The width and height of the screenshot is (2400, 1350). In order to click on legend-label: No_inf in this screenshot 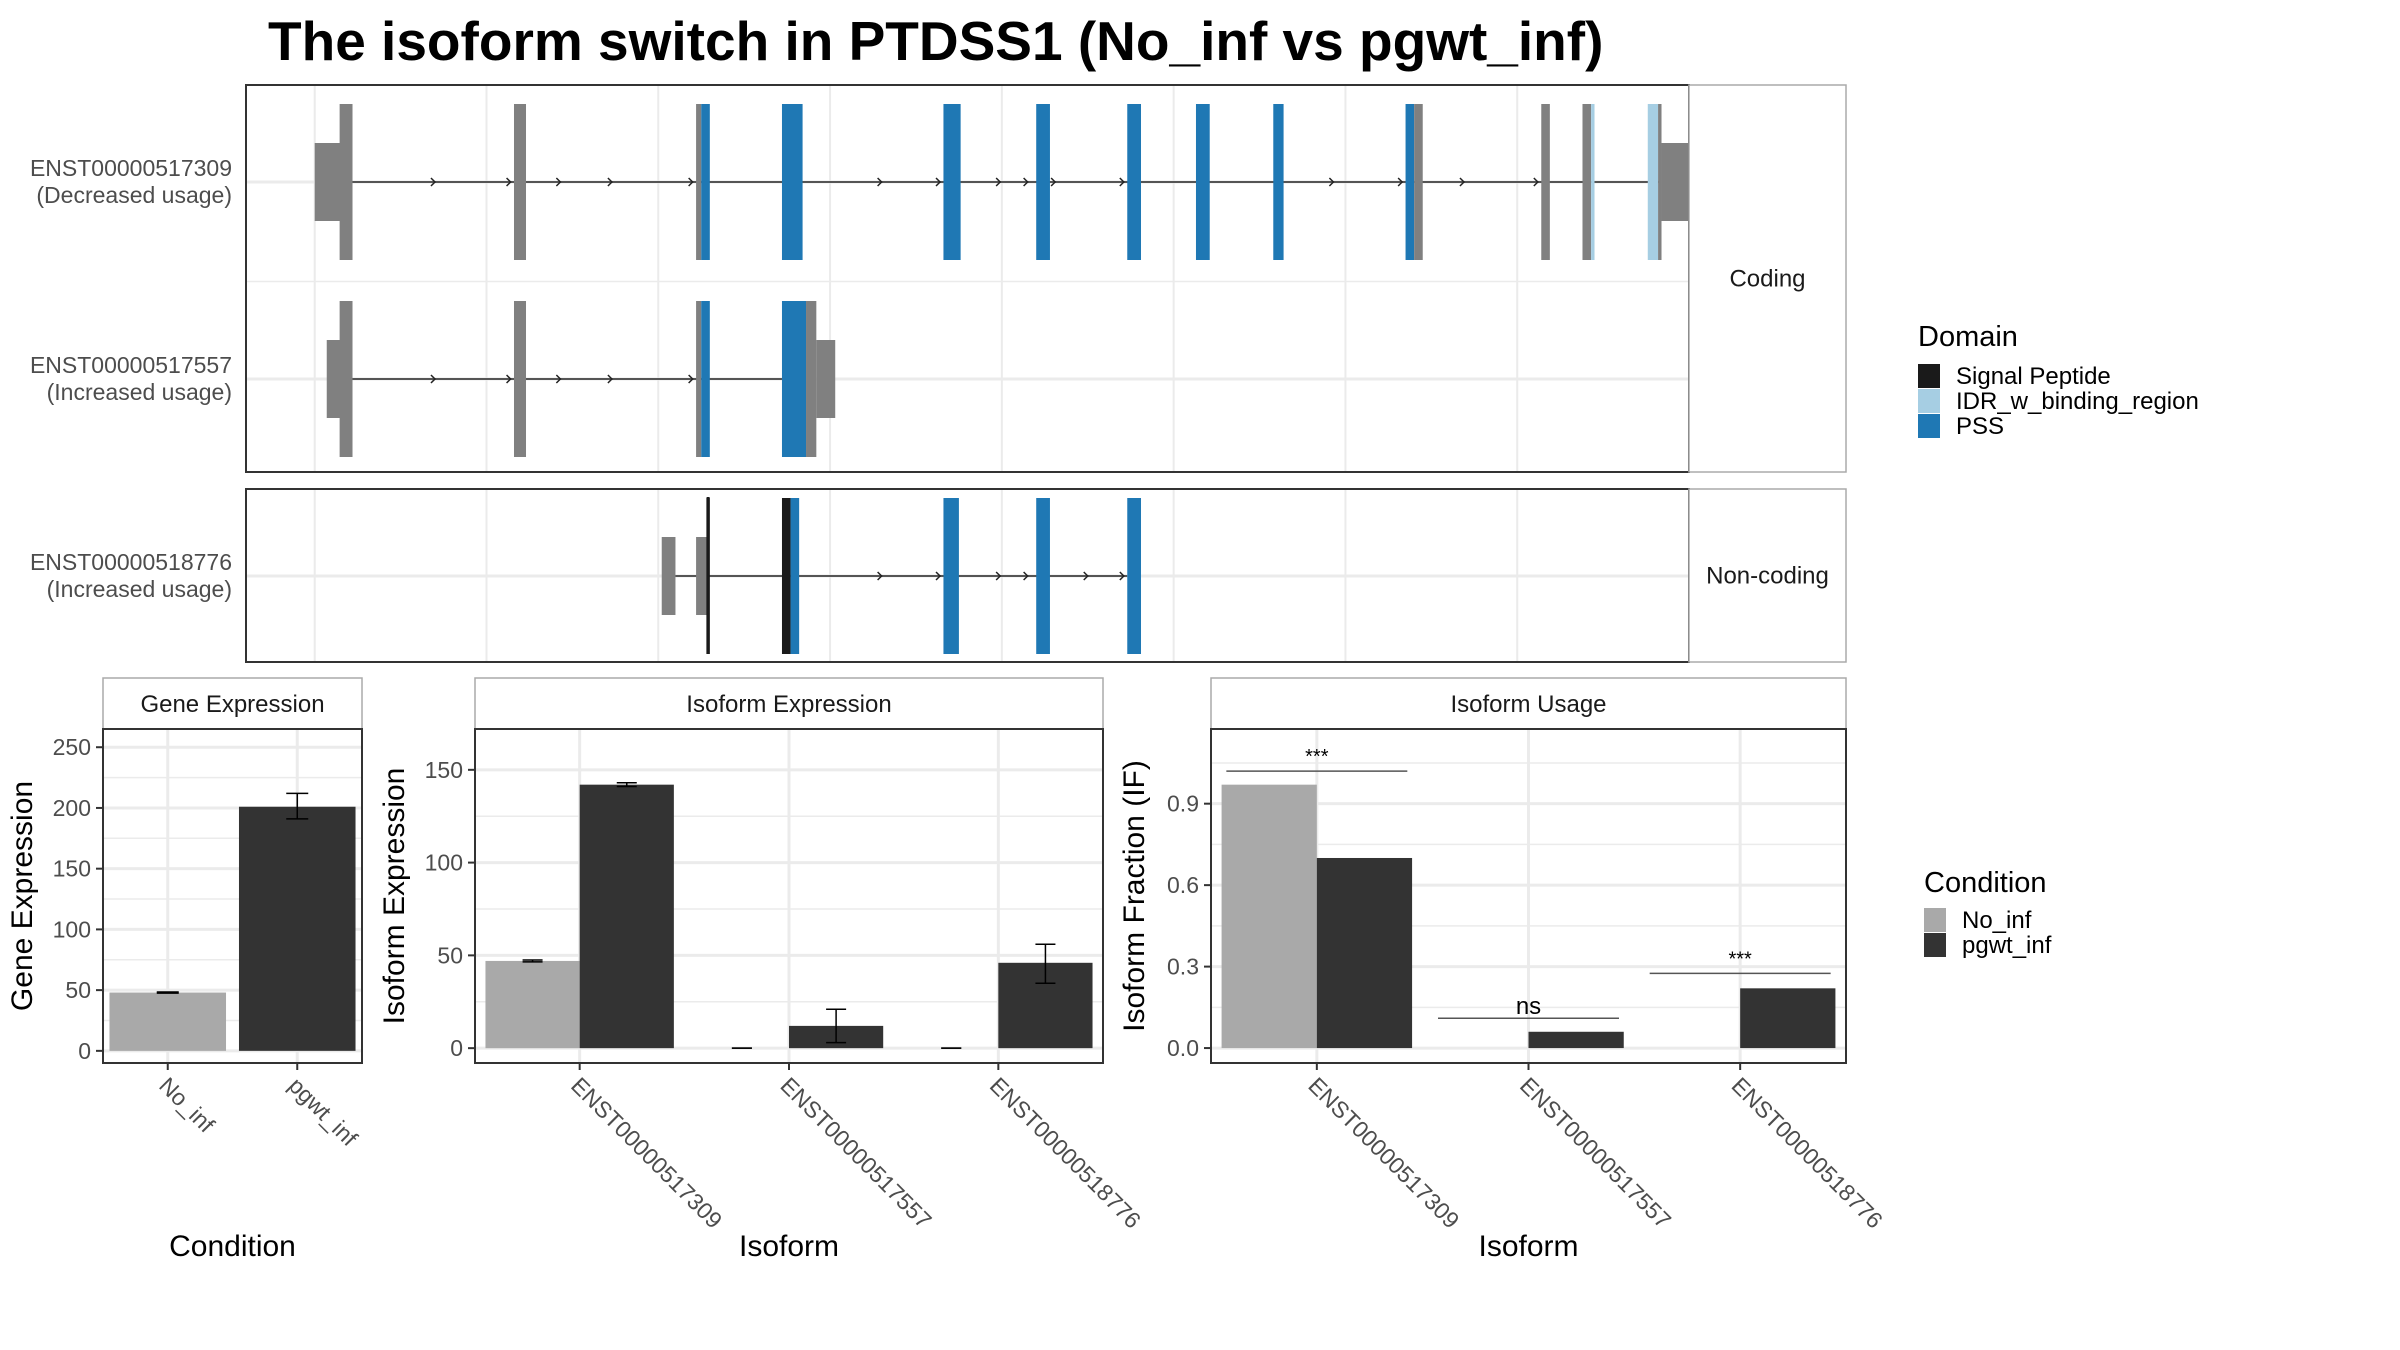, I will do `click(1997, 920)`.